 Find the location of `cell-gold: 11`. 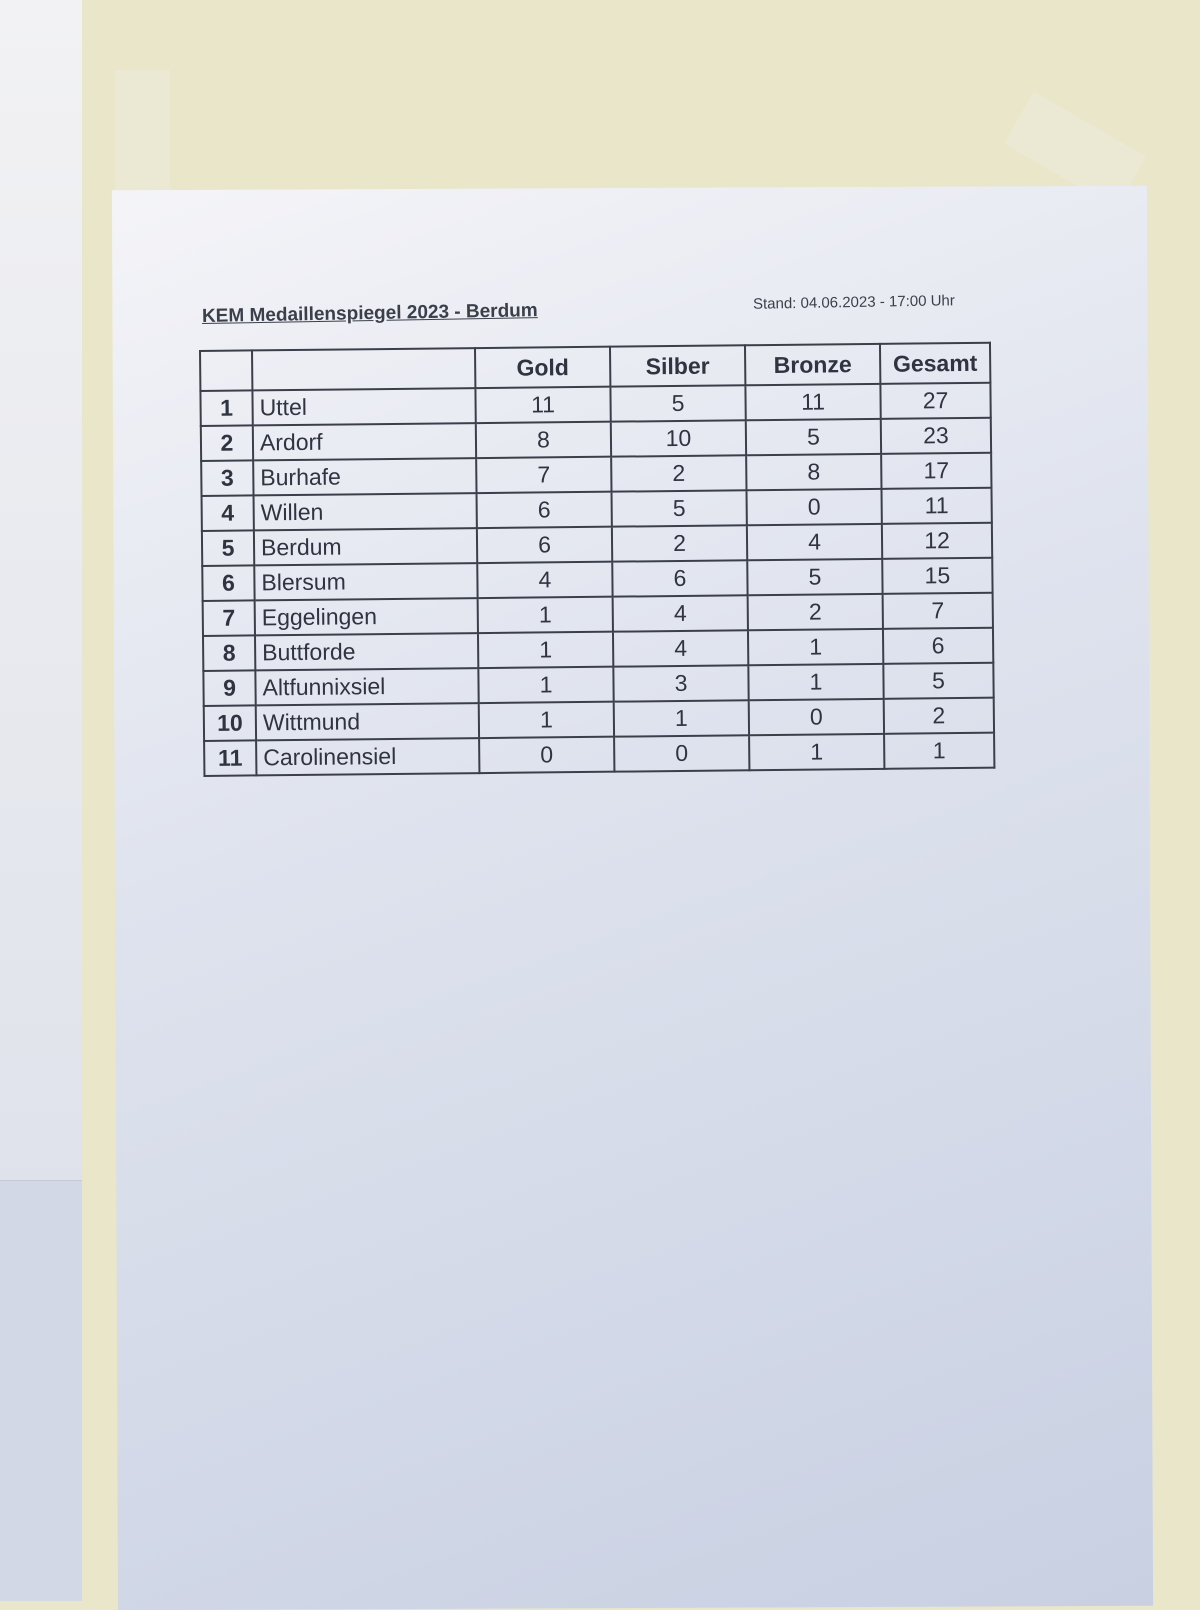

cell-gold: 11 is located at coordinates (543, 405).